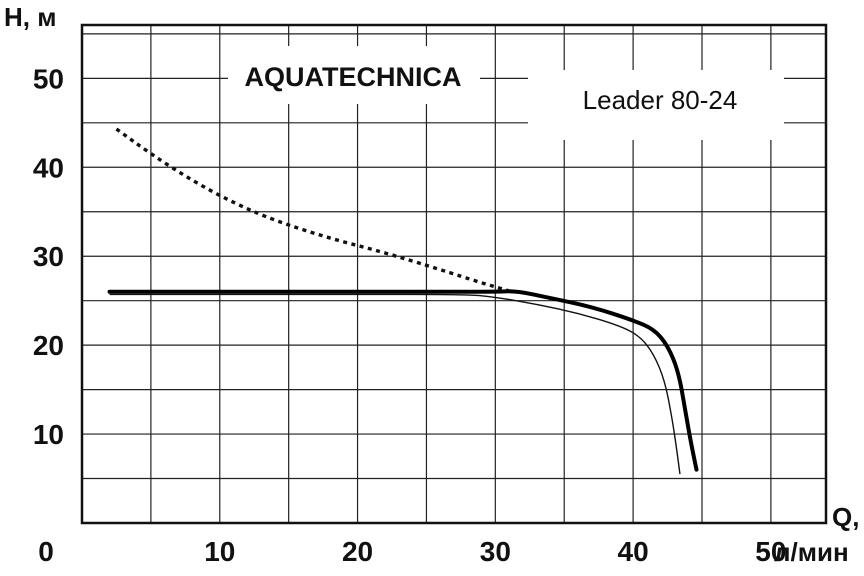  I want to click on x-tick-label: 30, so click(495, 551).